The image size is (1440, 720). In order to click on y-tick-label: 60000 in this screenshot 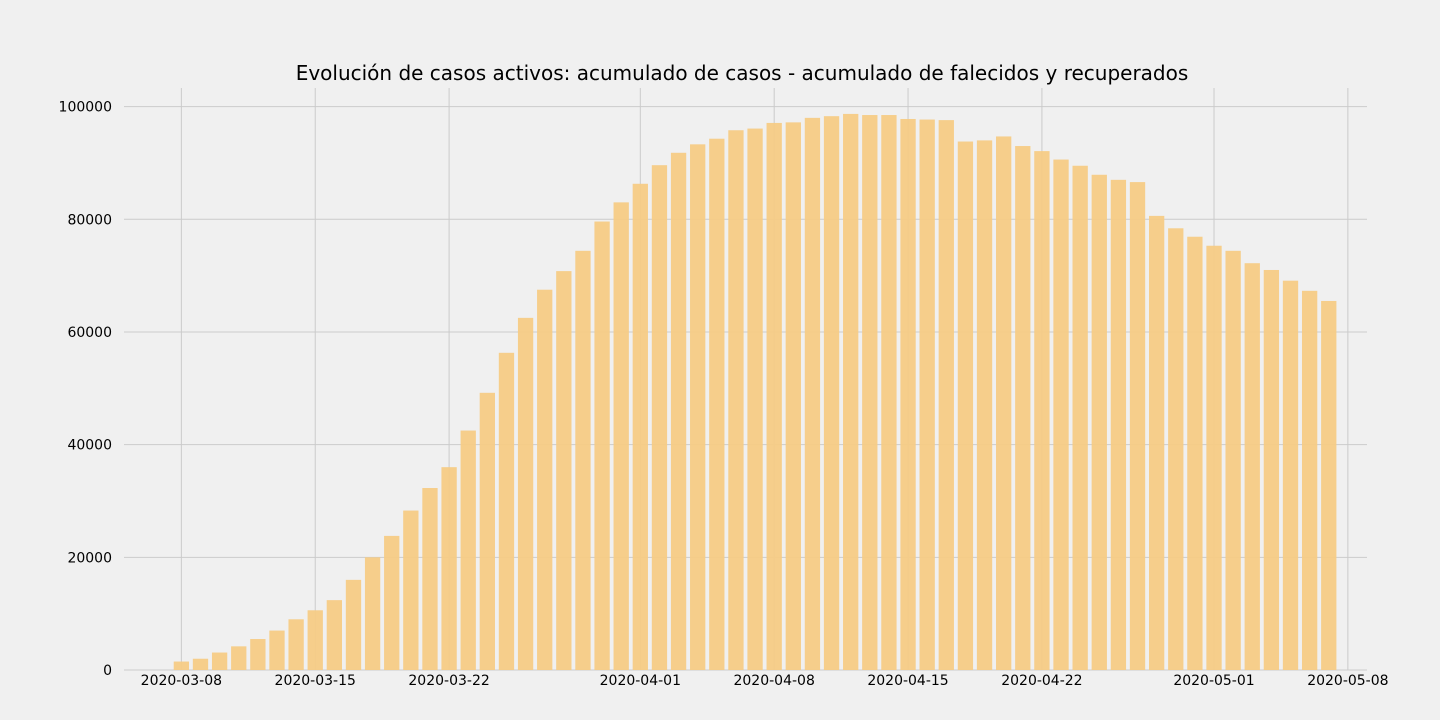, I will do `click(89, 333)`.